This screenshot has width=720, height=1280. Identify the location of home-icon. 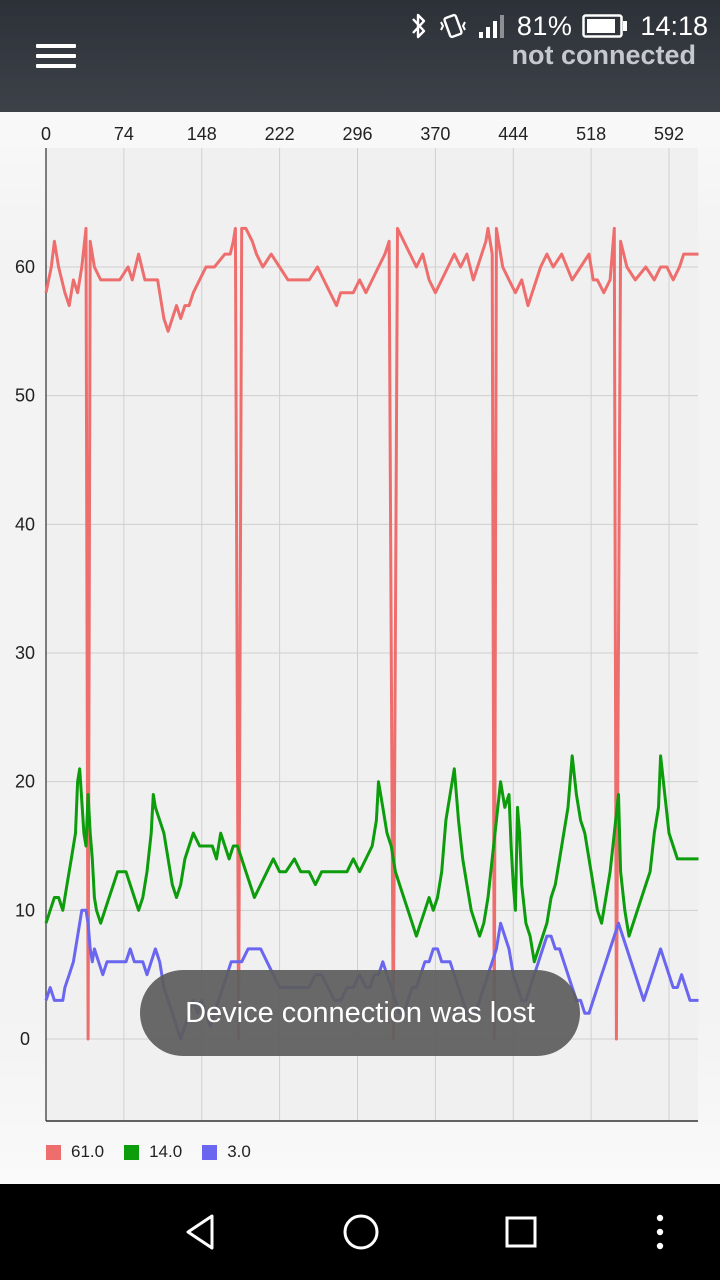
(361, 1232).